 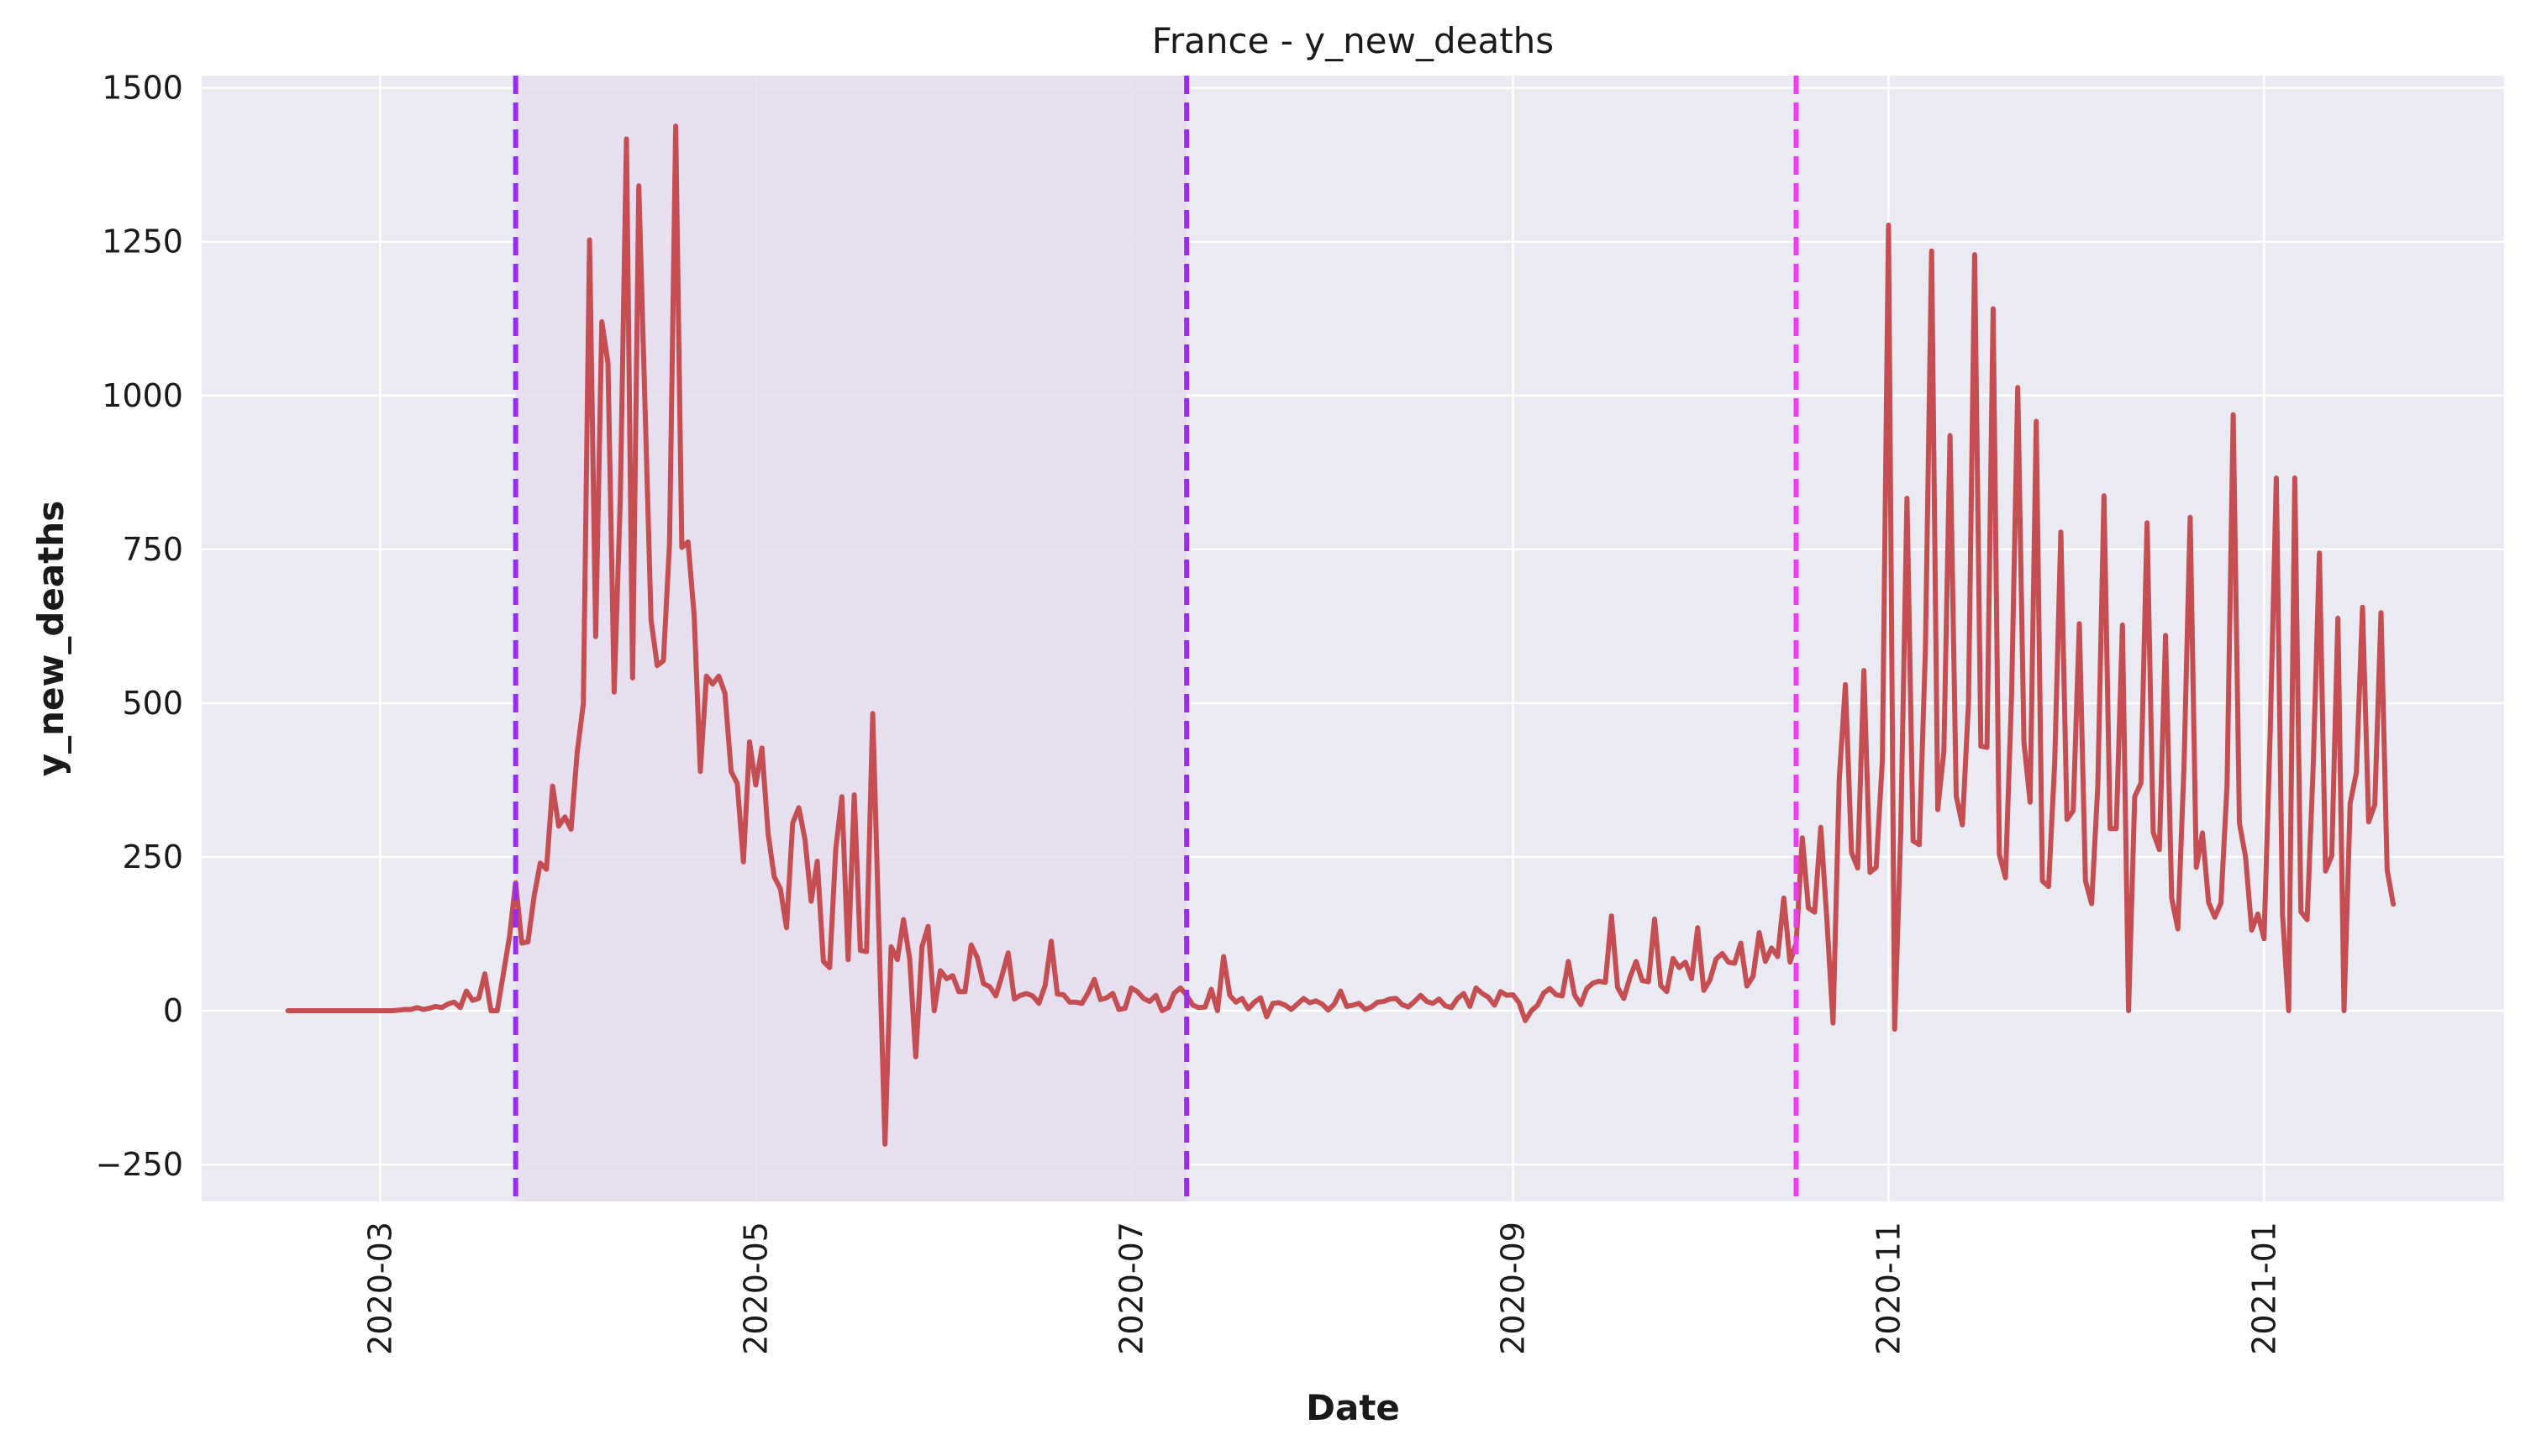 What do you see at coordinates (139, 1164) in the screenshot?
I see `y-tick-label: −250` at bounding box center [139, 1164].